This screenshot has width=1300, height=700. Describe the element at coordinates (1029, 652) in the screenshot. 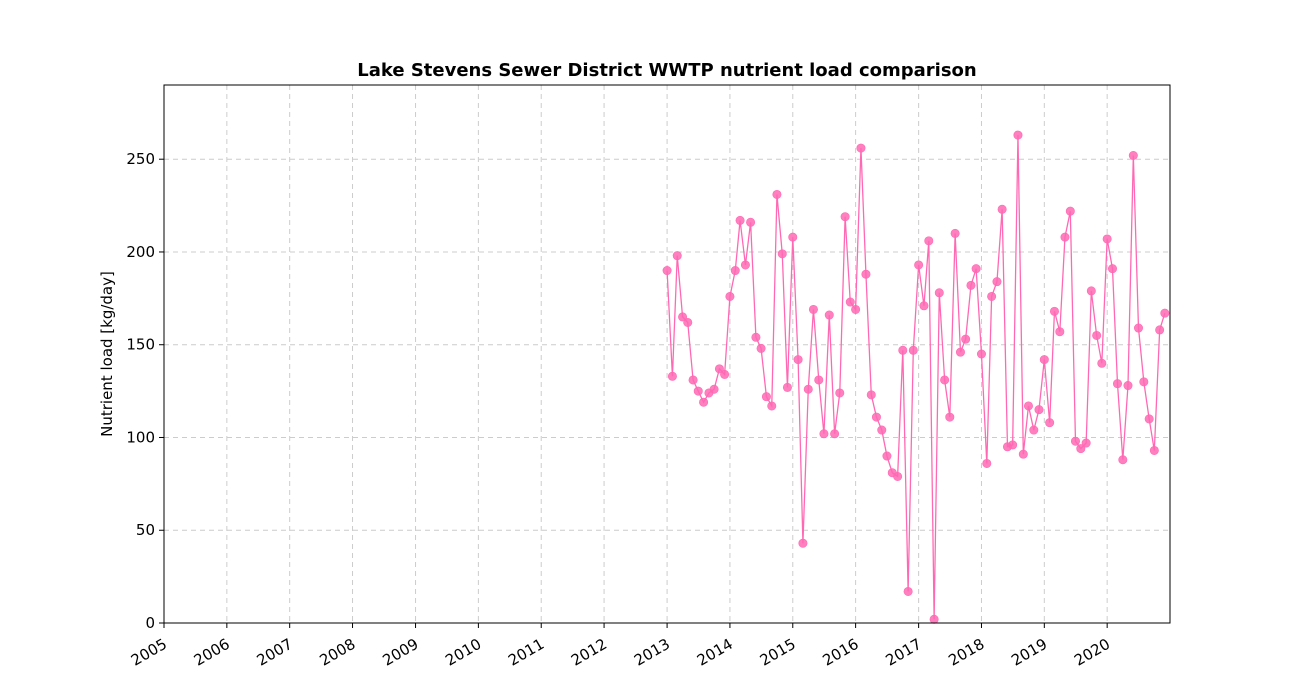

I see `x-tick-label: 2019` at that location.